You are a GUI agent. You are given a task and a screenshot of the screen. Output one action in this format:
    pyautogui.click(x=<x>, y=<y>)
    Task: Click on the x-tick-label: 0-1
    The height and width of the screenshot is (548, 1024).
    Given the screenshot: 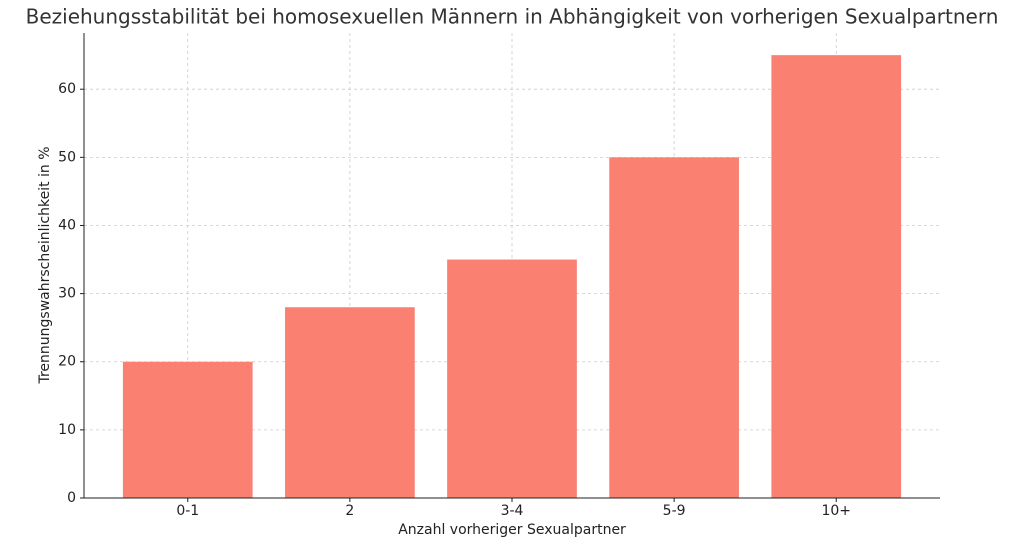 What is the action you would take?
    pyautogui.click(x=187, y=511)
    